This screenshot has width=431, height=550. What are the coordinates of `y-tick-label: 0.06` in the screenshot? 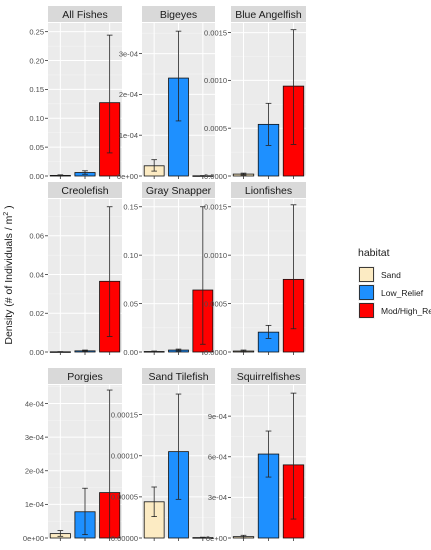 It's located at (36, 236).